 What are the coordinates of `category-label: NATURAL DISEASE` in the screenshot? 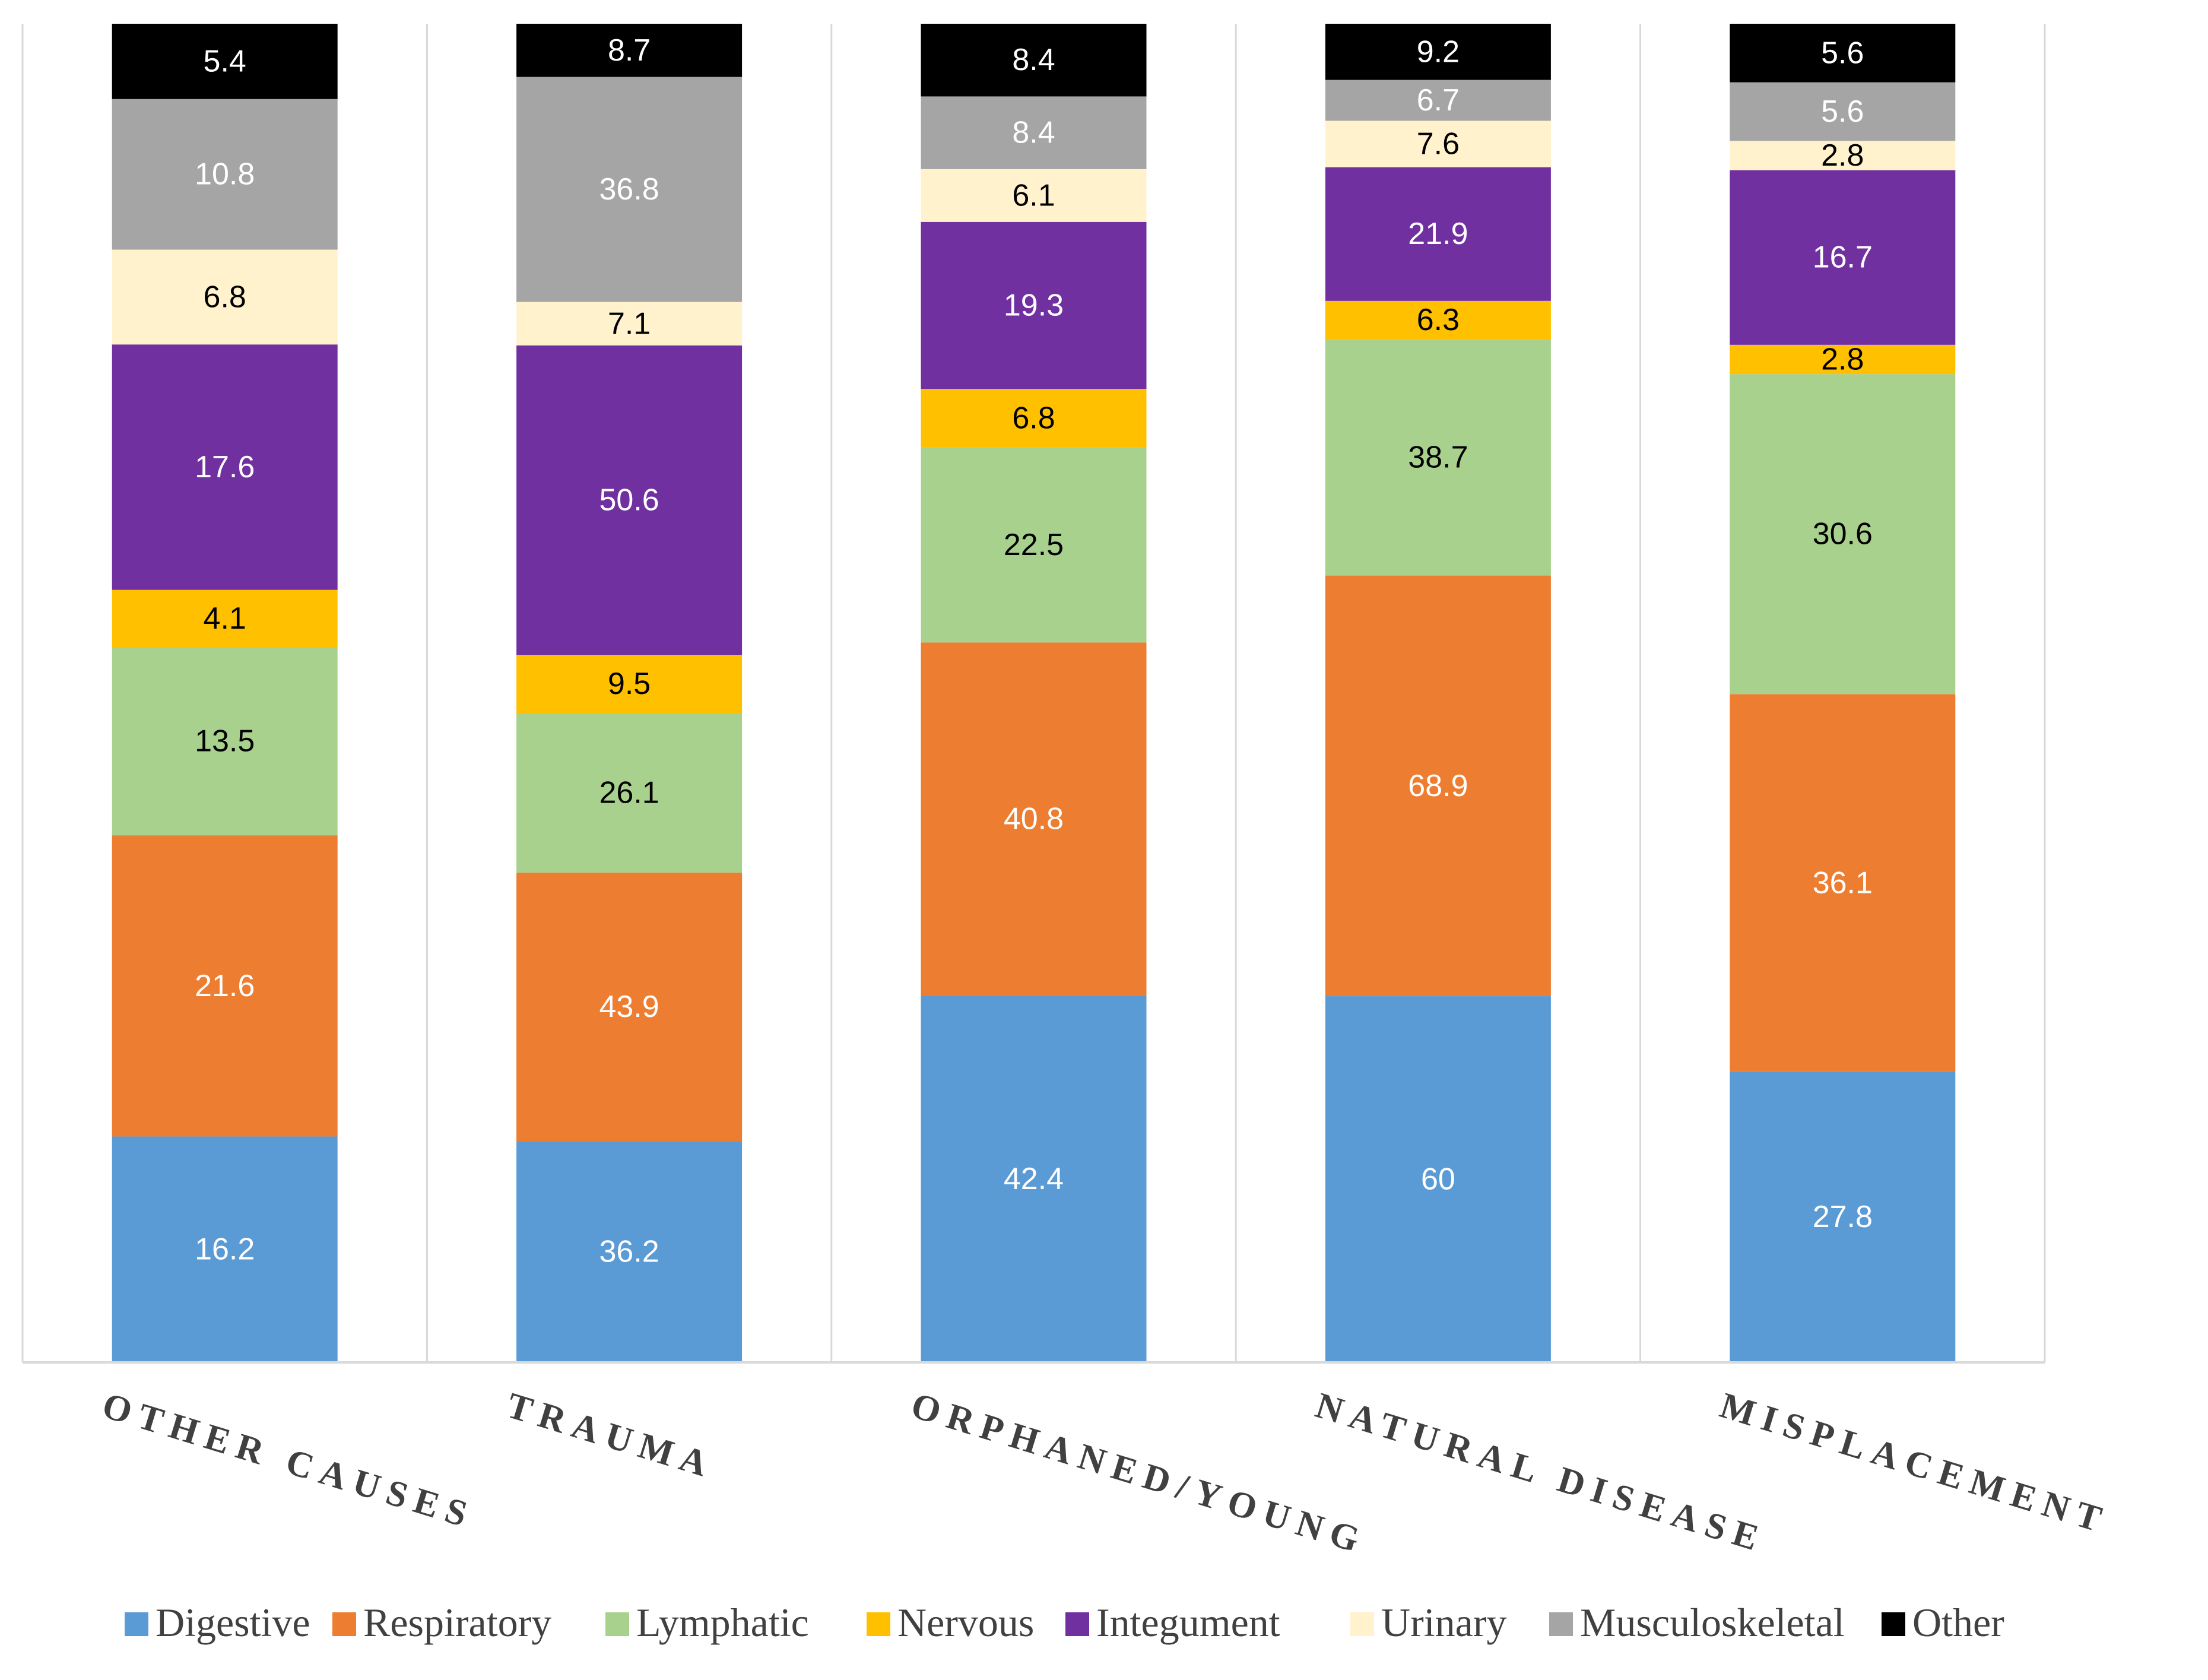 It's located at (1541, 1473).